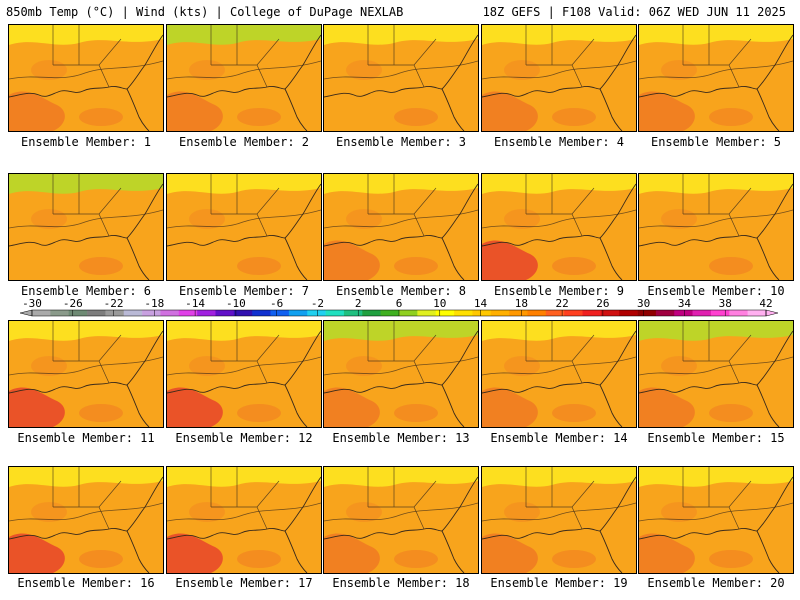 This screenshot has height=600, width=800. I want to click on ensemble-member-label: Ensemble Member: 16, so click(86, 583).